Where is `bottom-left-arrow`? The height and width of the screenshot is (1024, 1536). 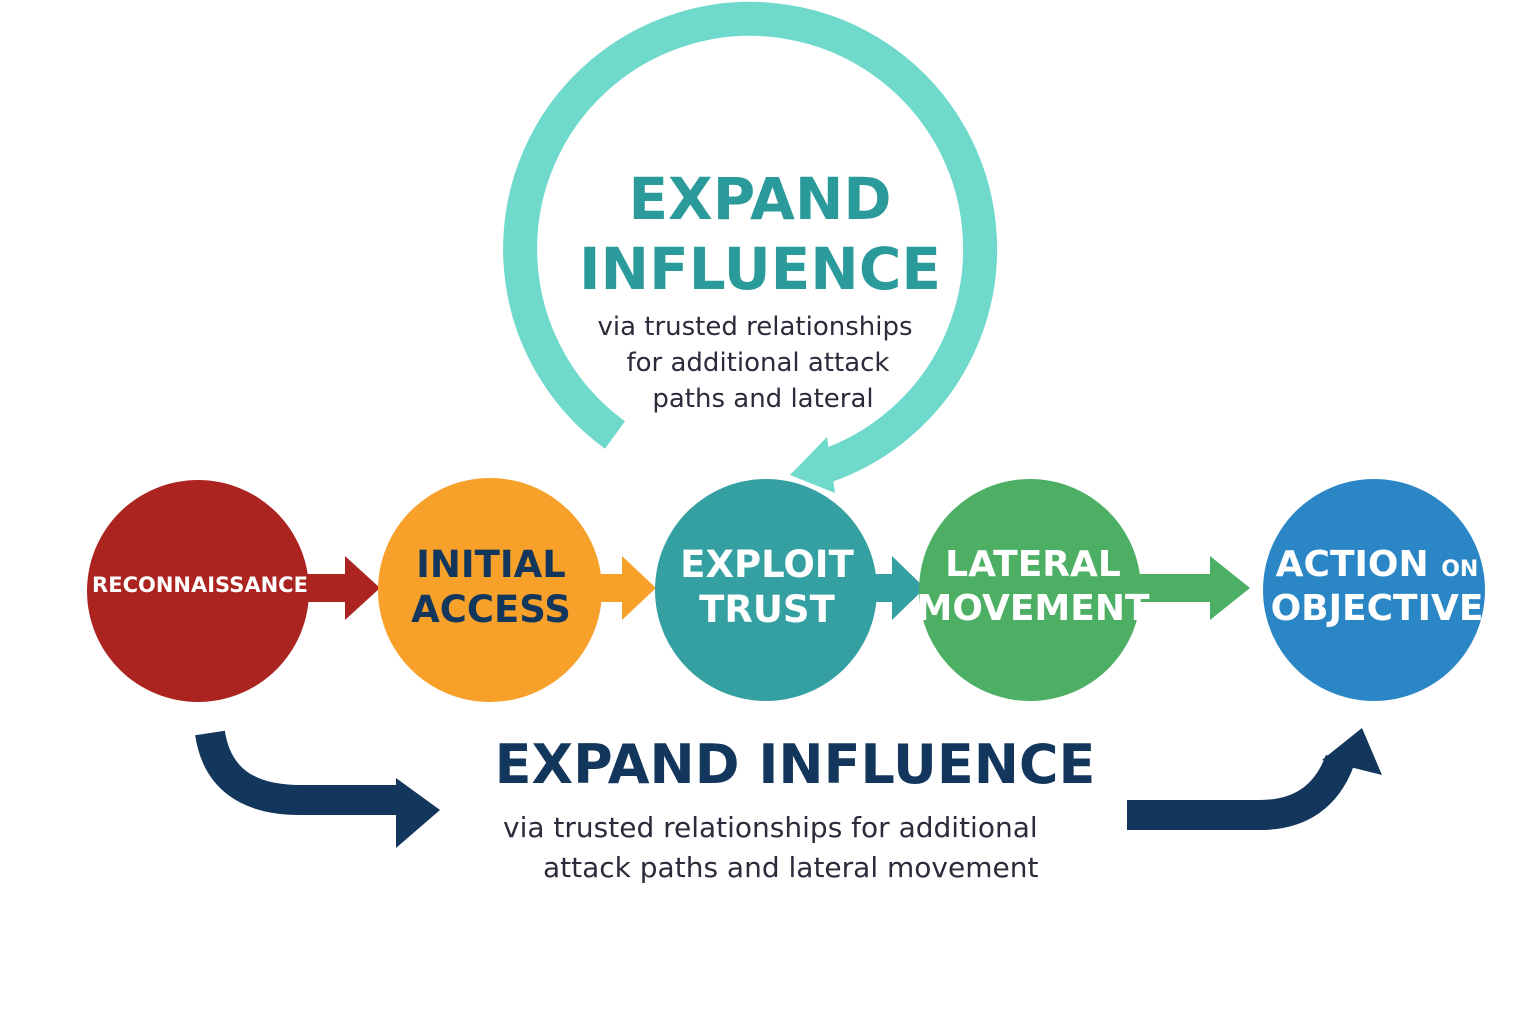
bottom-left-arrow is located at coordinates (317, 789).